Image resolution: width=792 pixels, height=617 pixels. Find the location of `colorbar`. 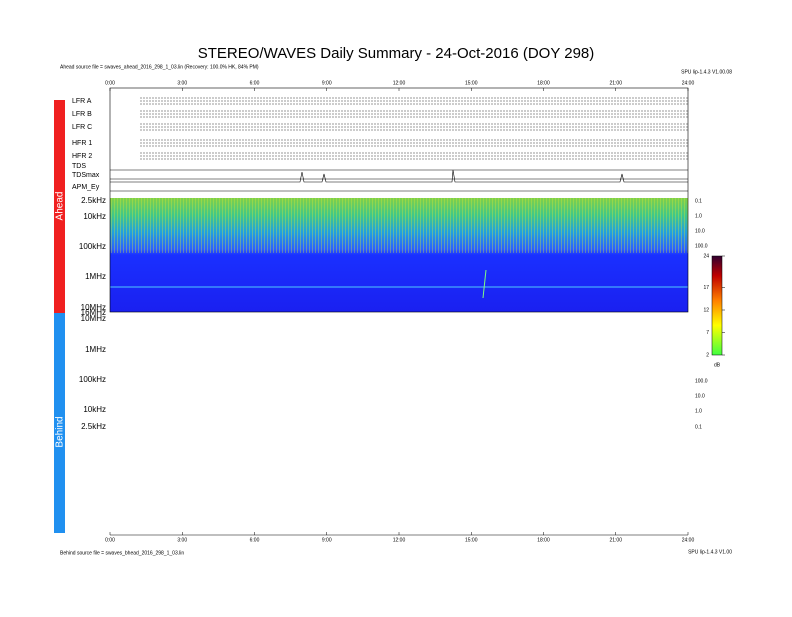

colorbar is located at coordinates (717, 305).